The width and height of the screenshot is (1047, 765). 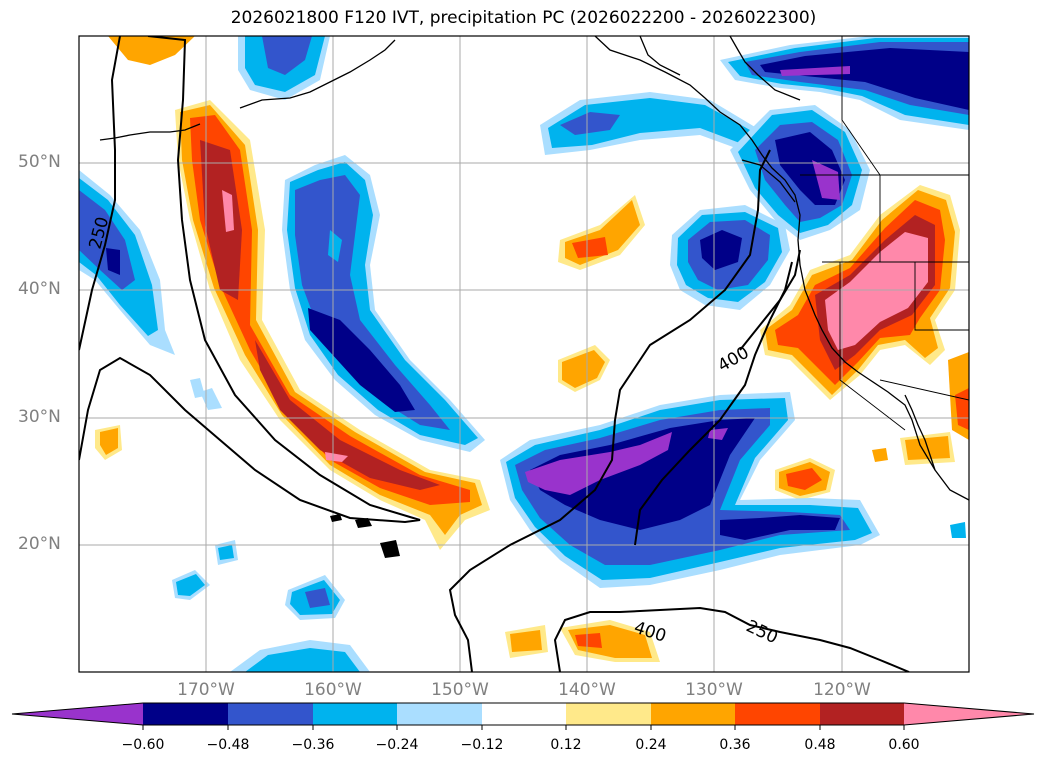 I want to click on contour-label: 250, so click(x=762, y=632).